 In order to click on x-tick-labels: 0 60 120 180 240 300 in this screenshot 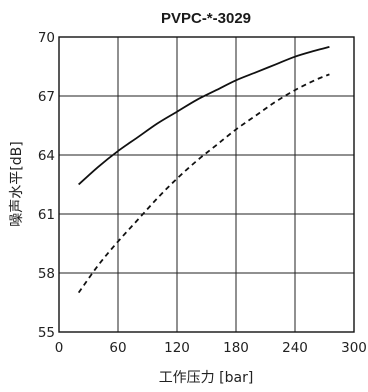, I will do `click(211, 348)`.